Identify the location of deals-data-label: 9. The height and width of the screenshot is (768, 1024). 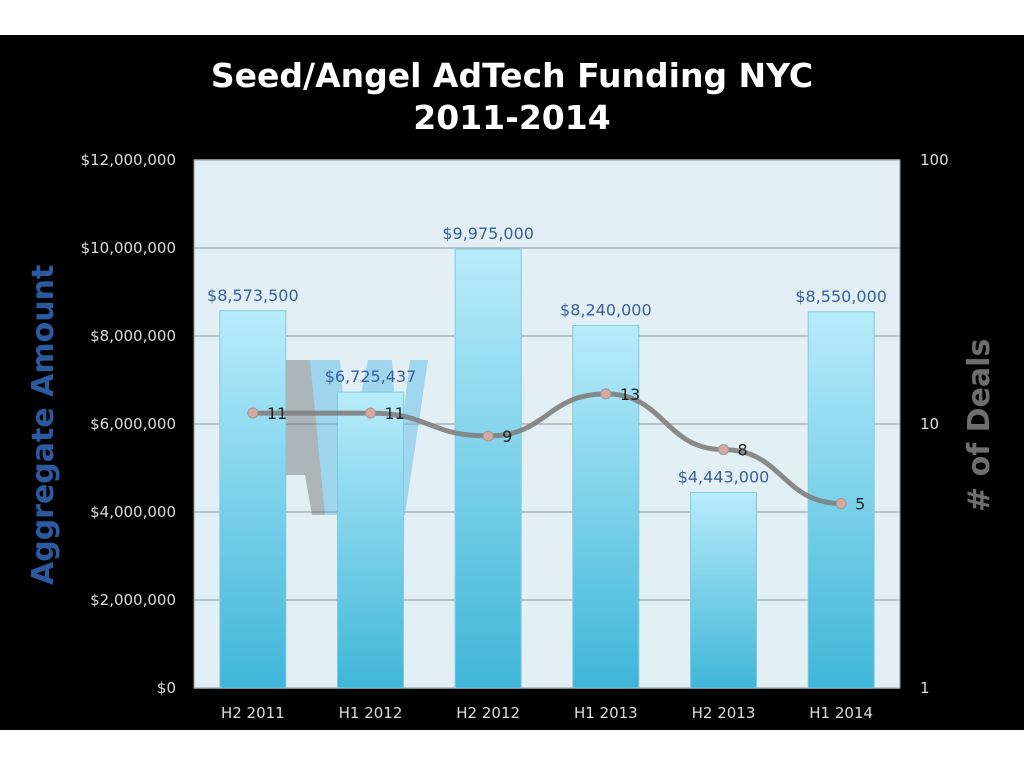
(507, 436).